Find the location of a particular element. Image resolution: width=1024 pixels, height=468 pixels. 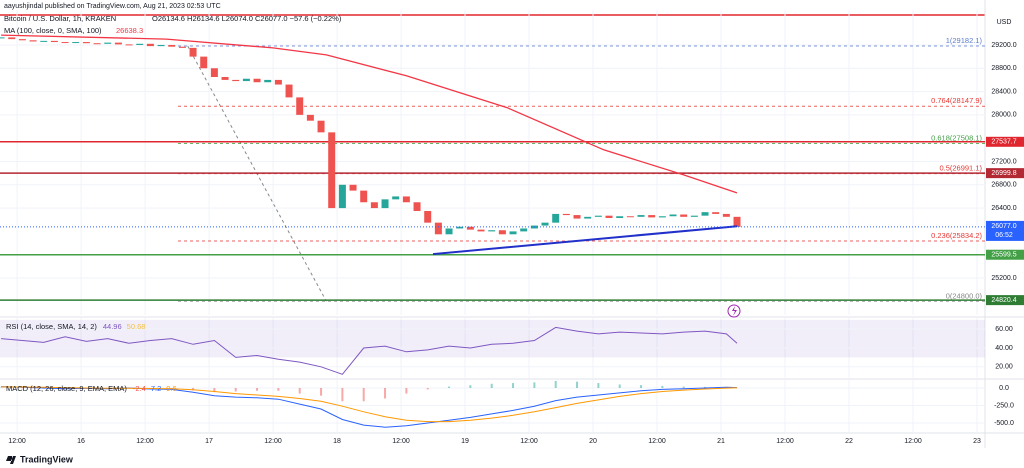

logo is located at coordinates (11, 460).